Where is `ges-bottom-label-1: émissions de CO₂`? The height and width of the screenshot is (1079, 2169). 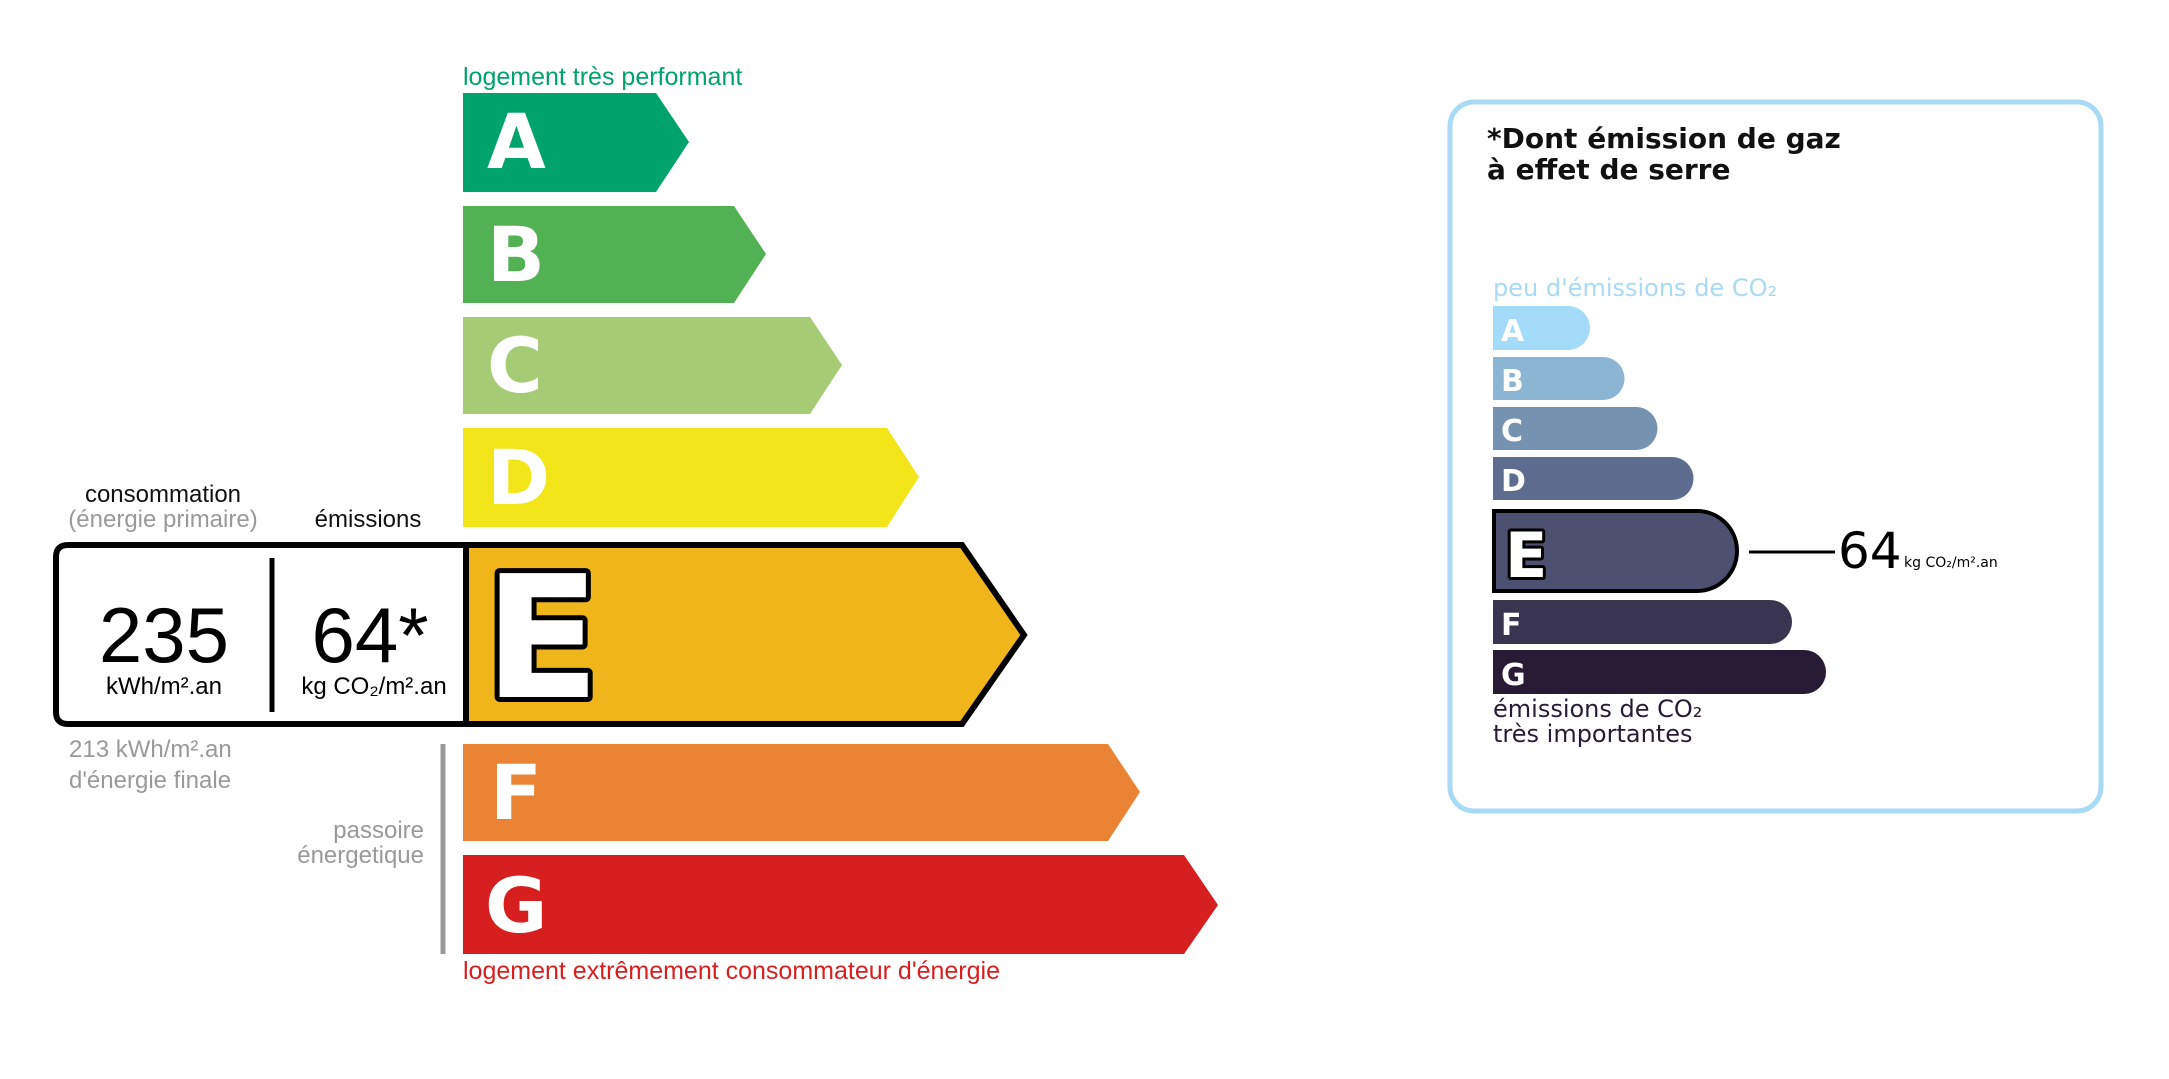
ges-bottom-label-1: émissions de CO₂ is located at coordinates (1597, 709).